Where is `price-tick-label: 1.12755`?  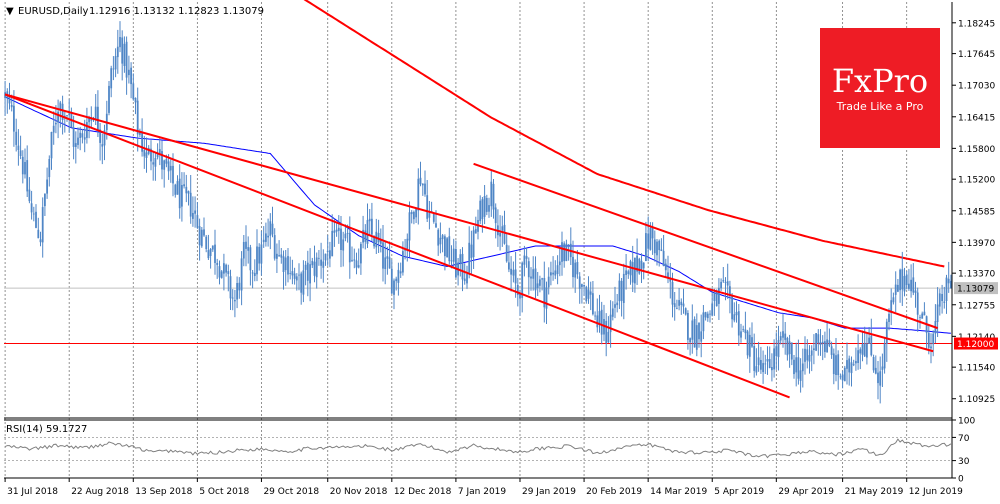 price-tick-label: 1.12755 is located at coordinates (976, 306).